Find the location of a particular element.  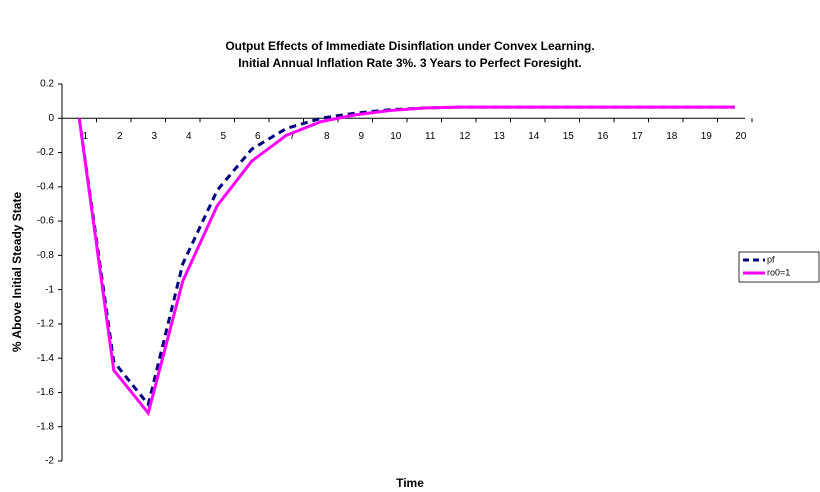

x-tick-label: 16 is located at coordinates (603, 136).